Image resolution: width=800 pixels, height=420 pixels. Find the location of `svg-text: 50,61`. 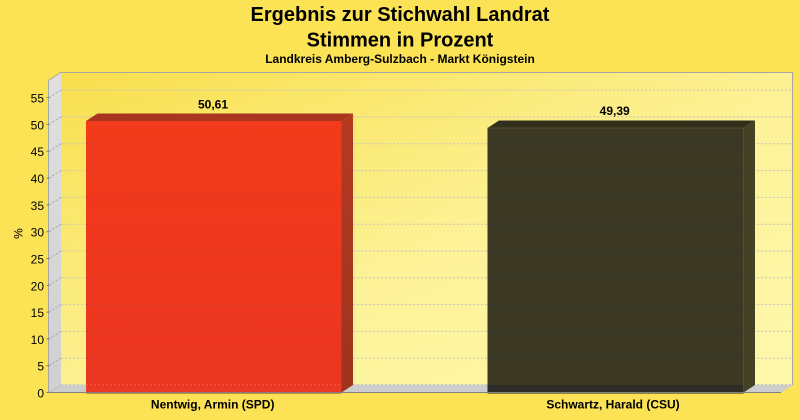

svg-text: 50,61 is located at coordinates (213, 105).